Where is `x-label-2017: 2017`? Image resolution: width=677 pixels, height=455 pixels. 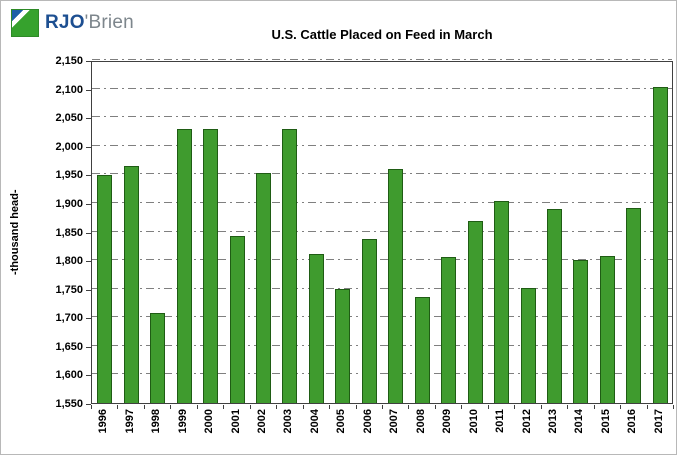 x-label-2017: 2017 is located at coordinates (659, 421).